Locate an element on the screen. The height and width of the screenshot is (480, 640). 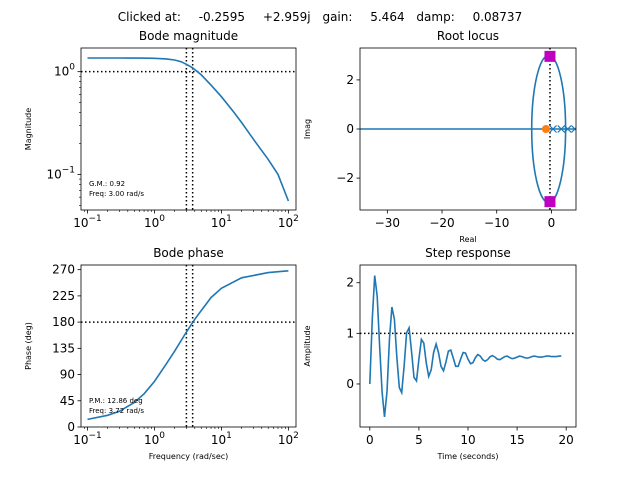
chart-title: Bode magnitude is located at coordinates (188, 36).